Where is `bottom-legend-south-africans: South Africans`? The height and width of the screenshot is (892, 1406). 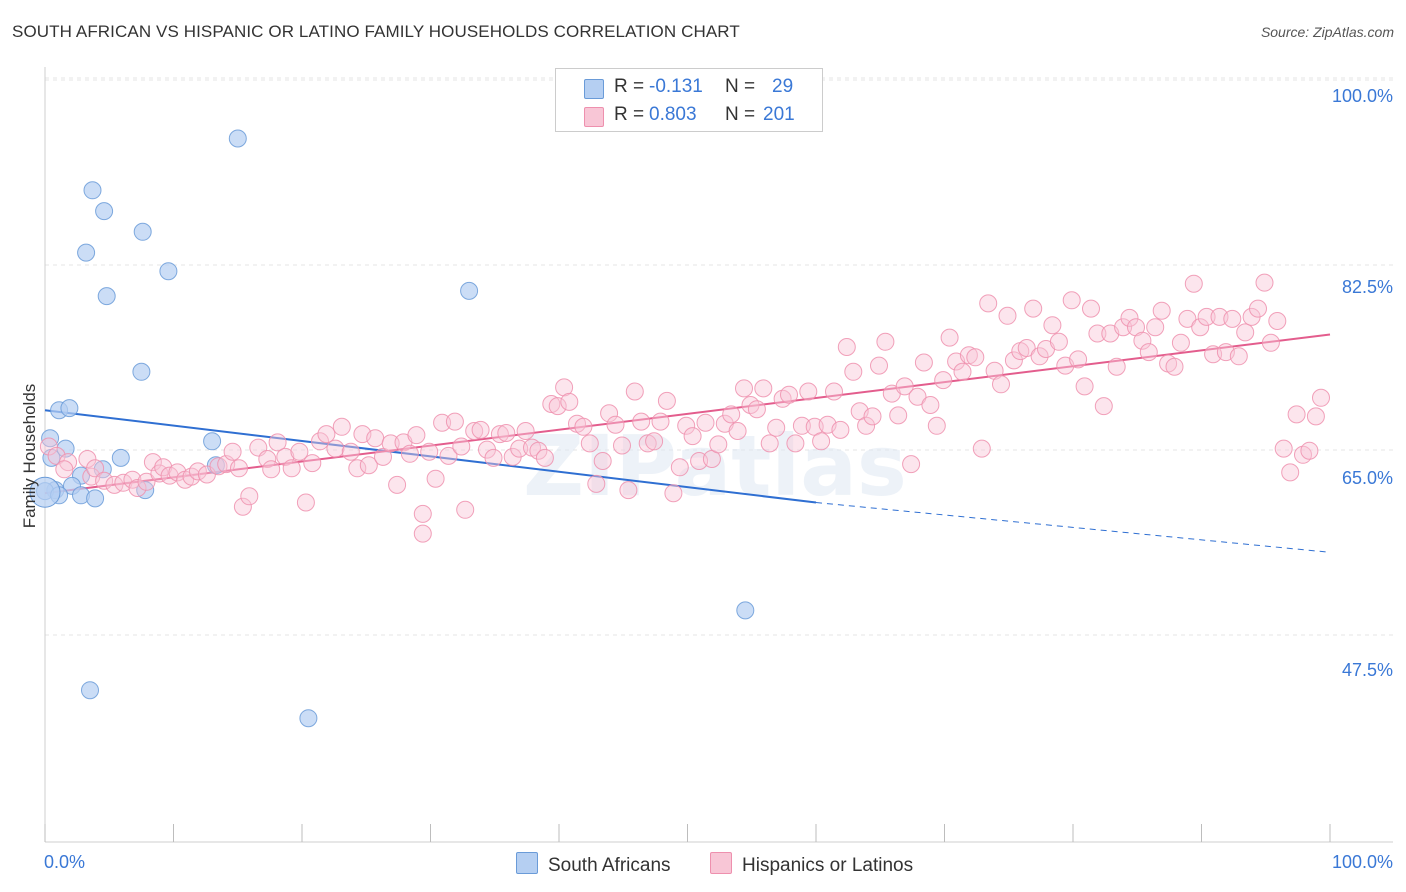
bottom-legend-south-africans: South Africans is located at coordinates (593, 864).